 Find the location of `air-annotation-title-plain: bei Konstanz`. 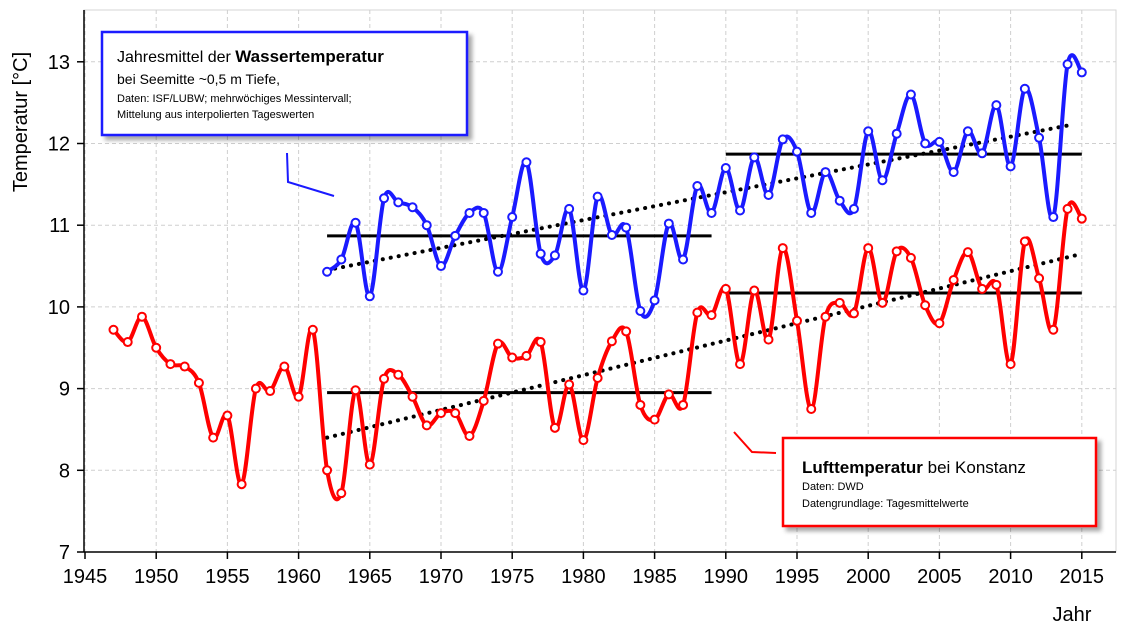

air-annotation-title-plain: bei Konstanz is located at coordinates (974, 467).